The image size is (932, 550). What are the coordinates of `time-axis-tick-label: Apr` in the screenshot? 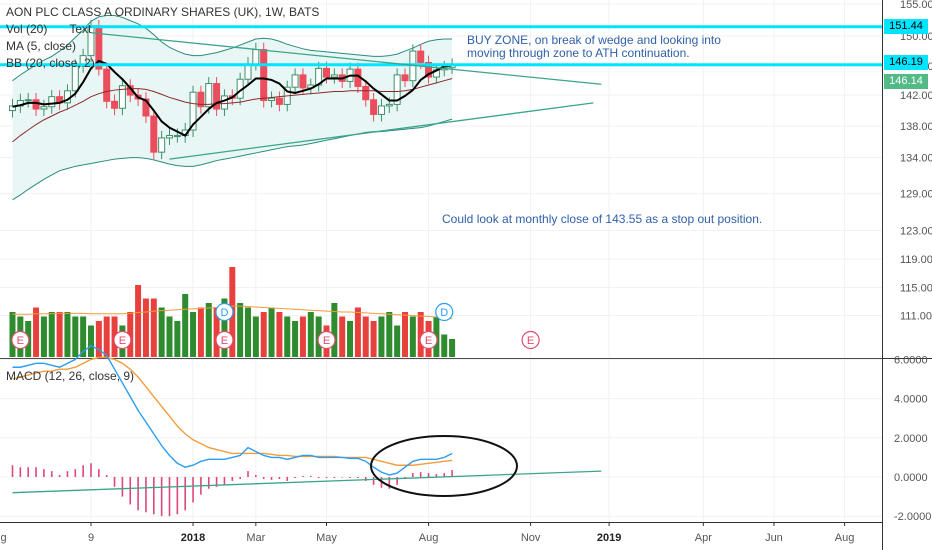 It's located at (703, 538).